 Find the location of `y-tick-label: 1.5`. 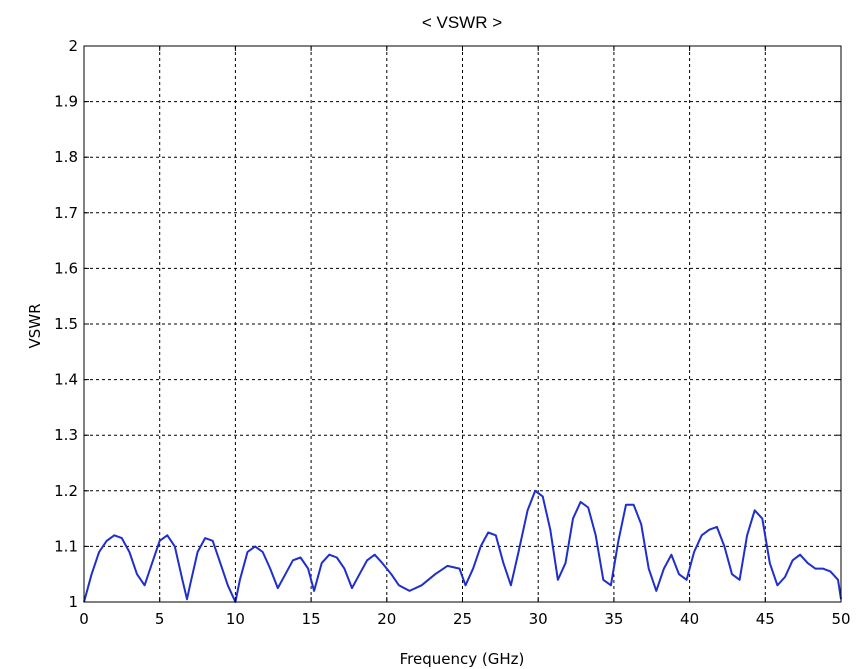

y-tick-label: 1.5 is located at coordinates (66, 324).